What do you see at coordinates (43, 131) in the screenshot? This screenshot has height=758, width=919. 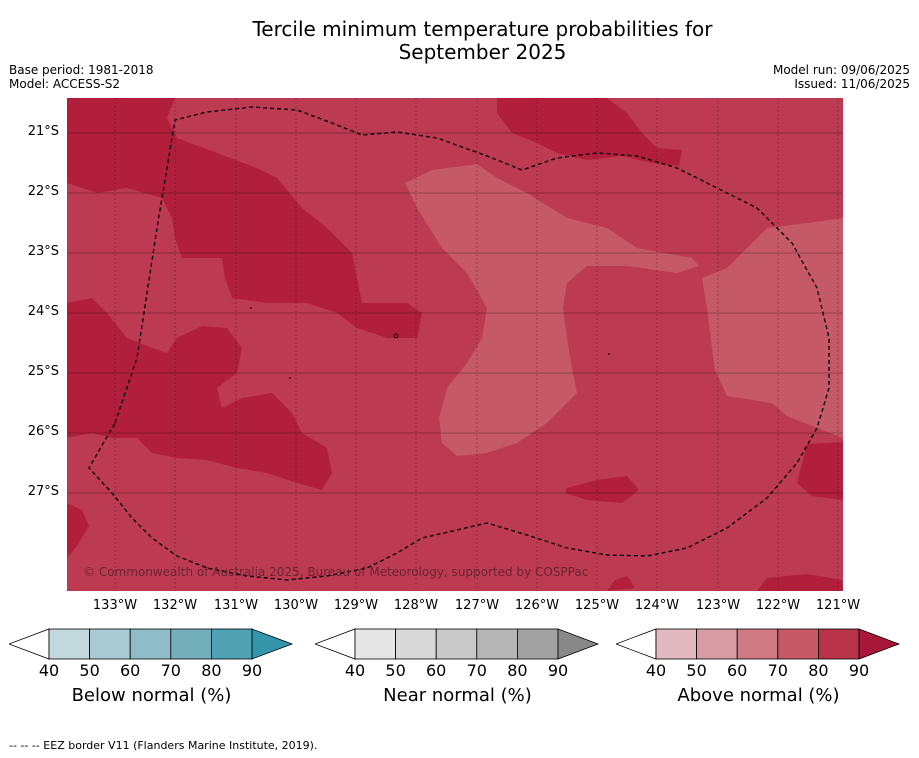 I see `latitude-label: 21°S` at bounding box center [43, 131].